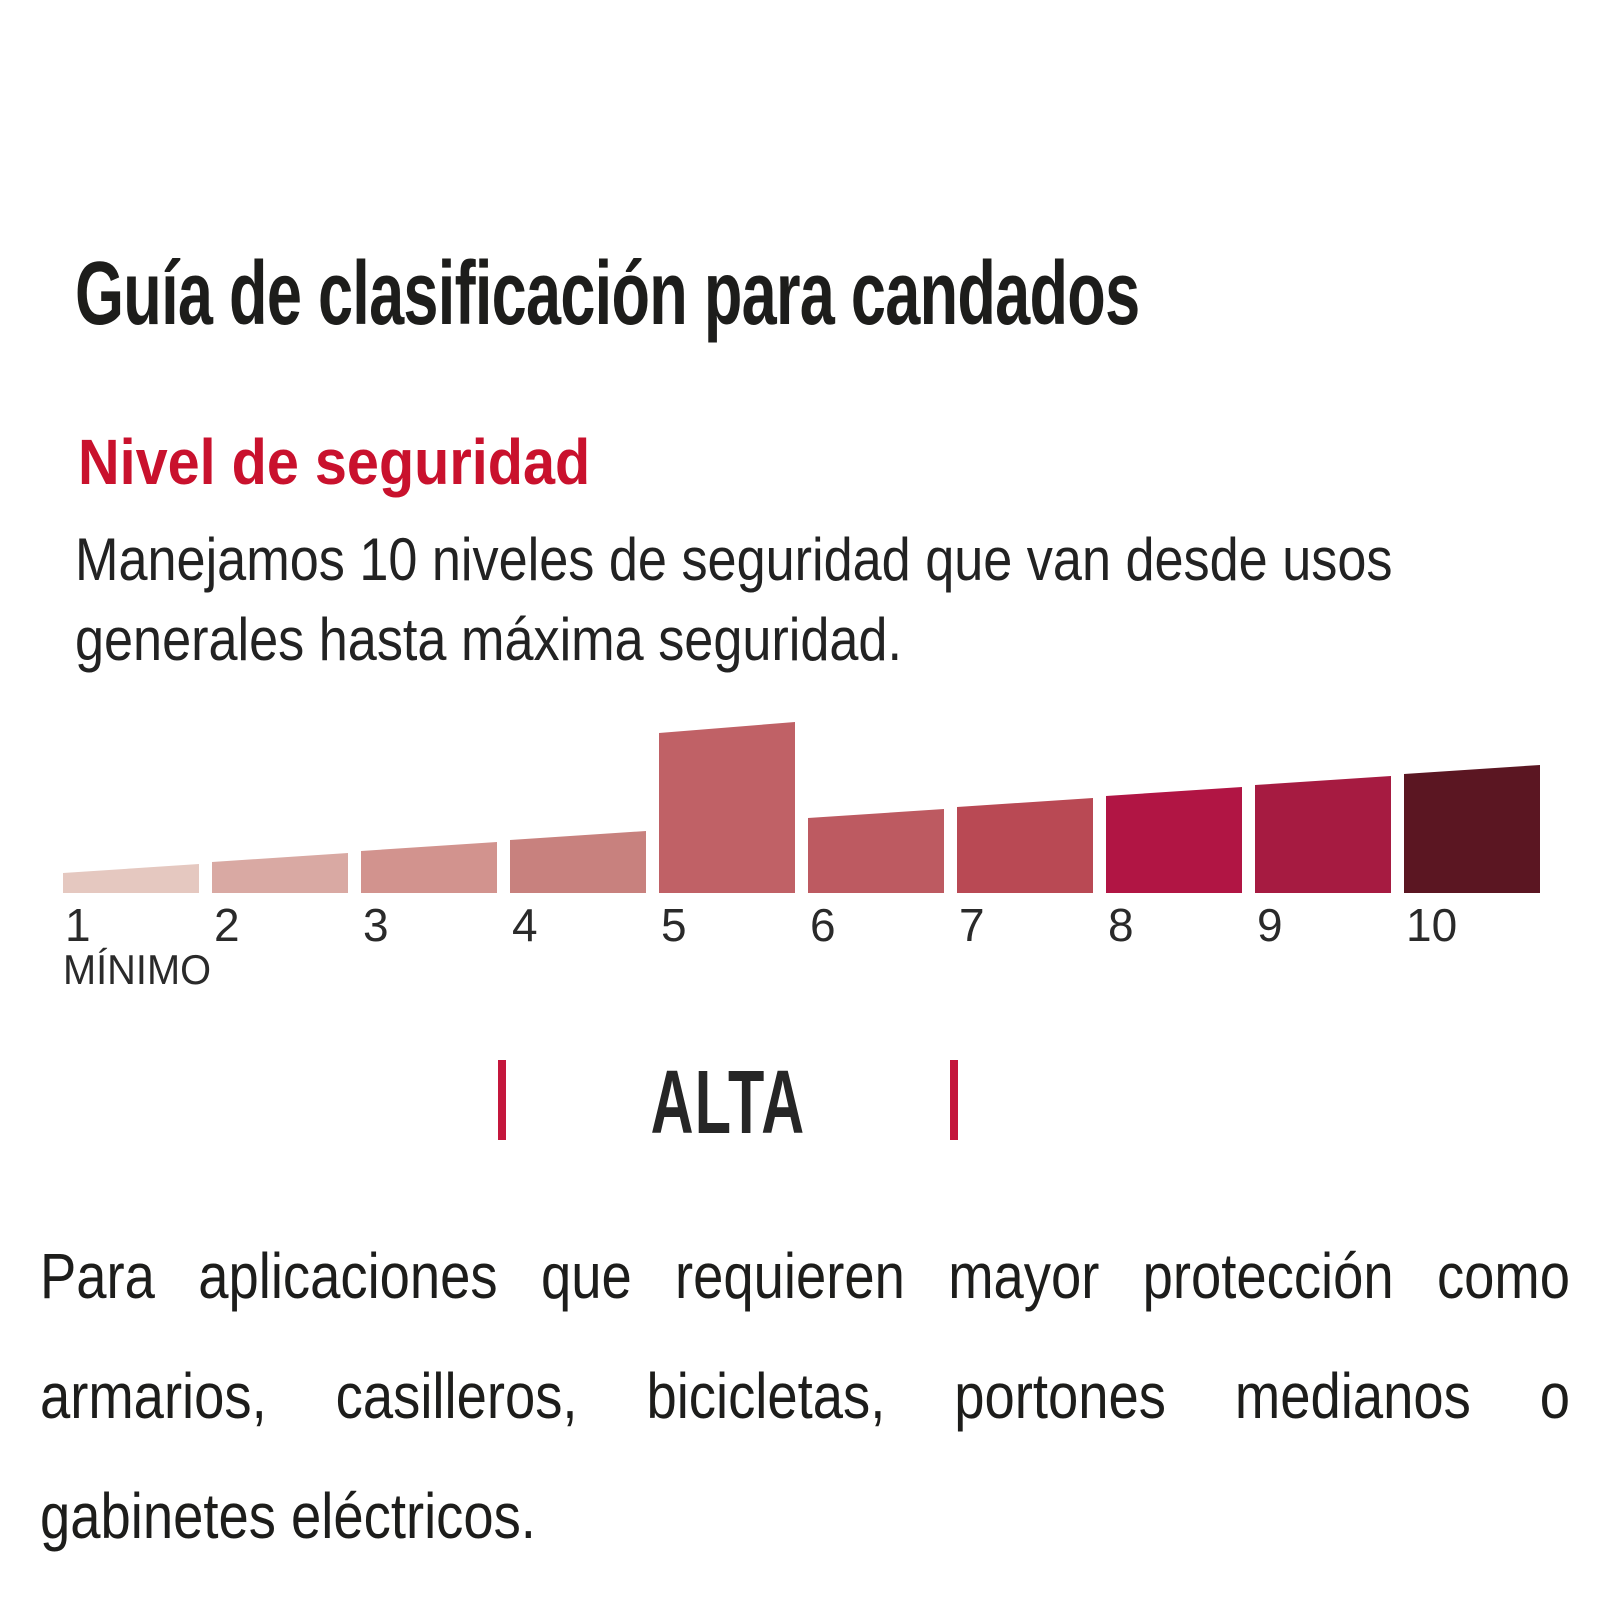 This screenshot has width=1600, height=1600. Describe the element at coordinates (1270, 925) in the screenshot. I see `axis-label-9: 9` at that location.